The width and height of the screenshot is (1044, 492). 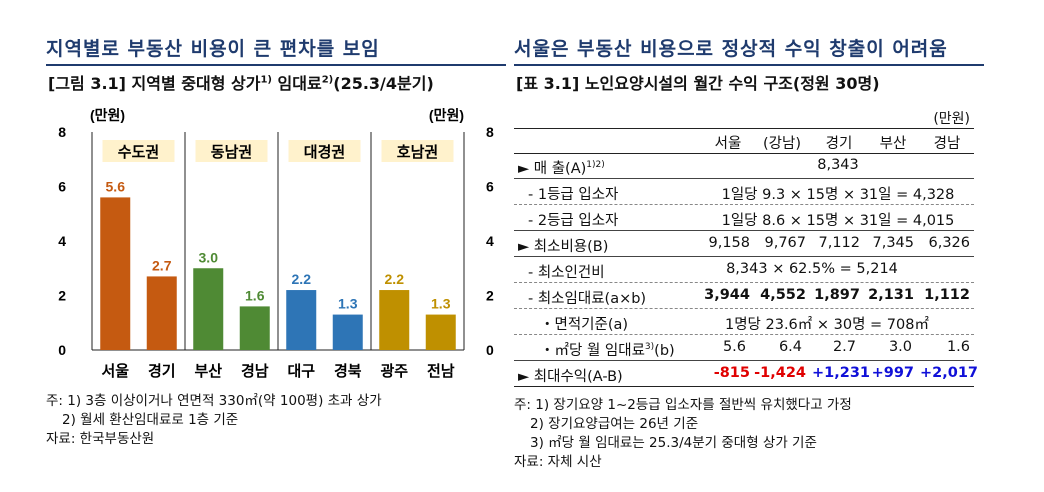 What do you see at coordinates (838, 195) in the screenshot?
I see `row-value: 1일당 9.3 × 15명 × 31일 = 4,328` at bounding box center [838, 195].